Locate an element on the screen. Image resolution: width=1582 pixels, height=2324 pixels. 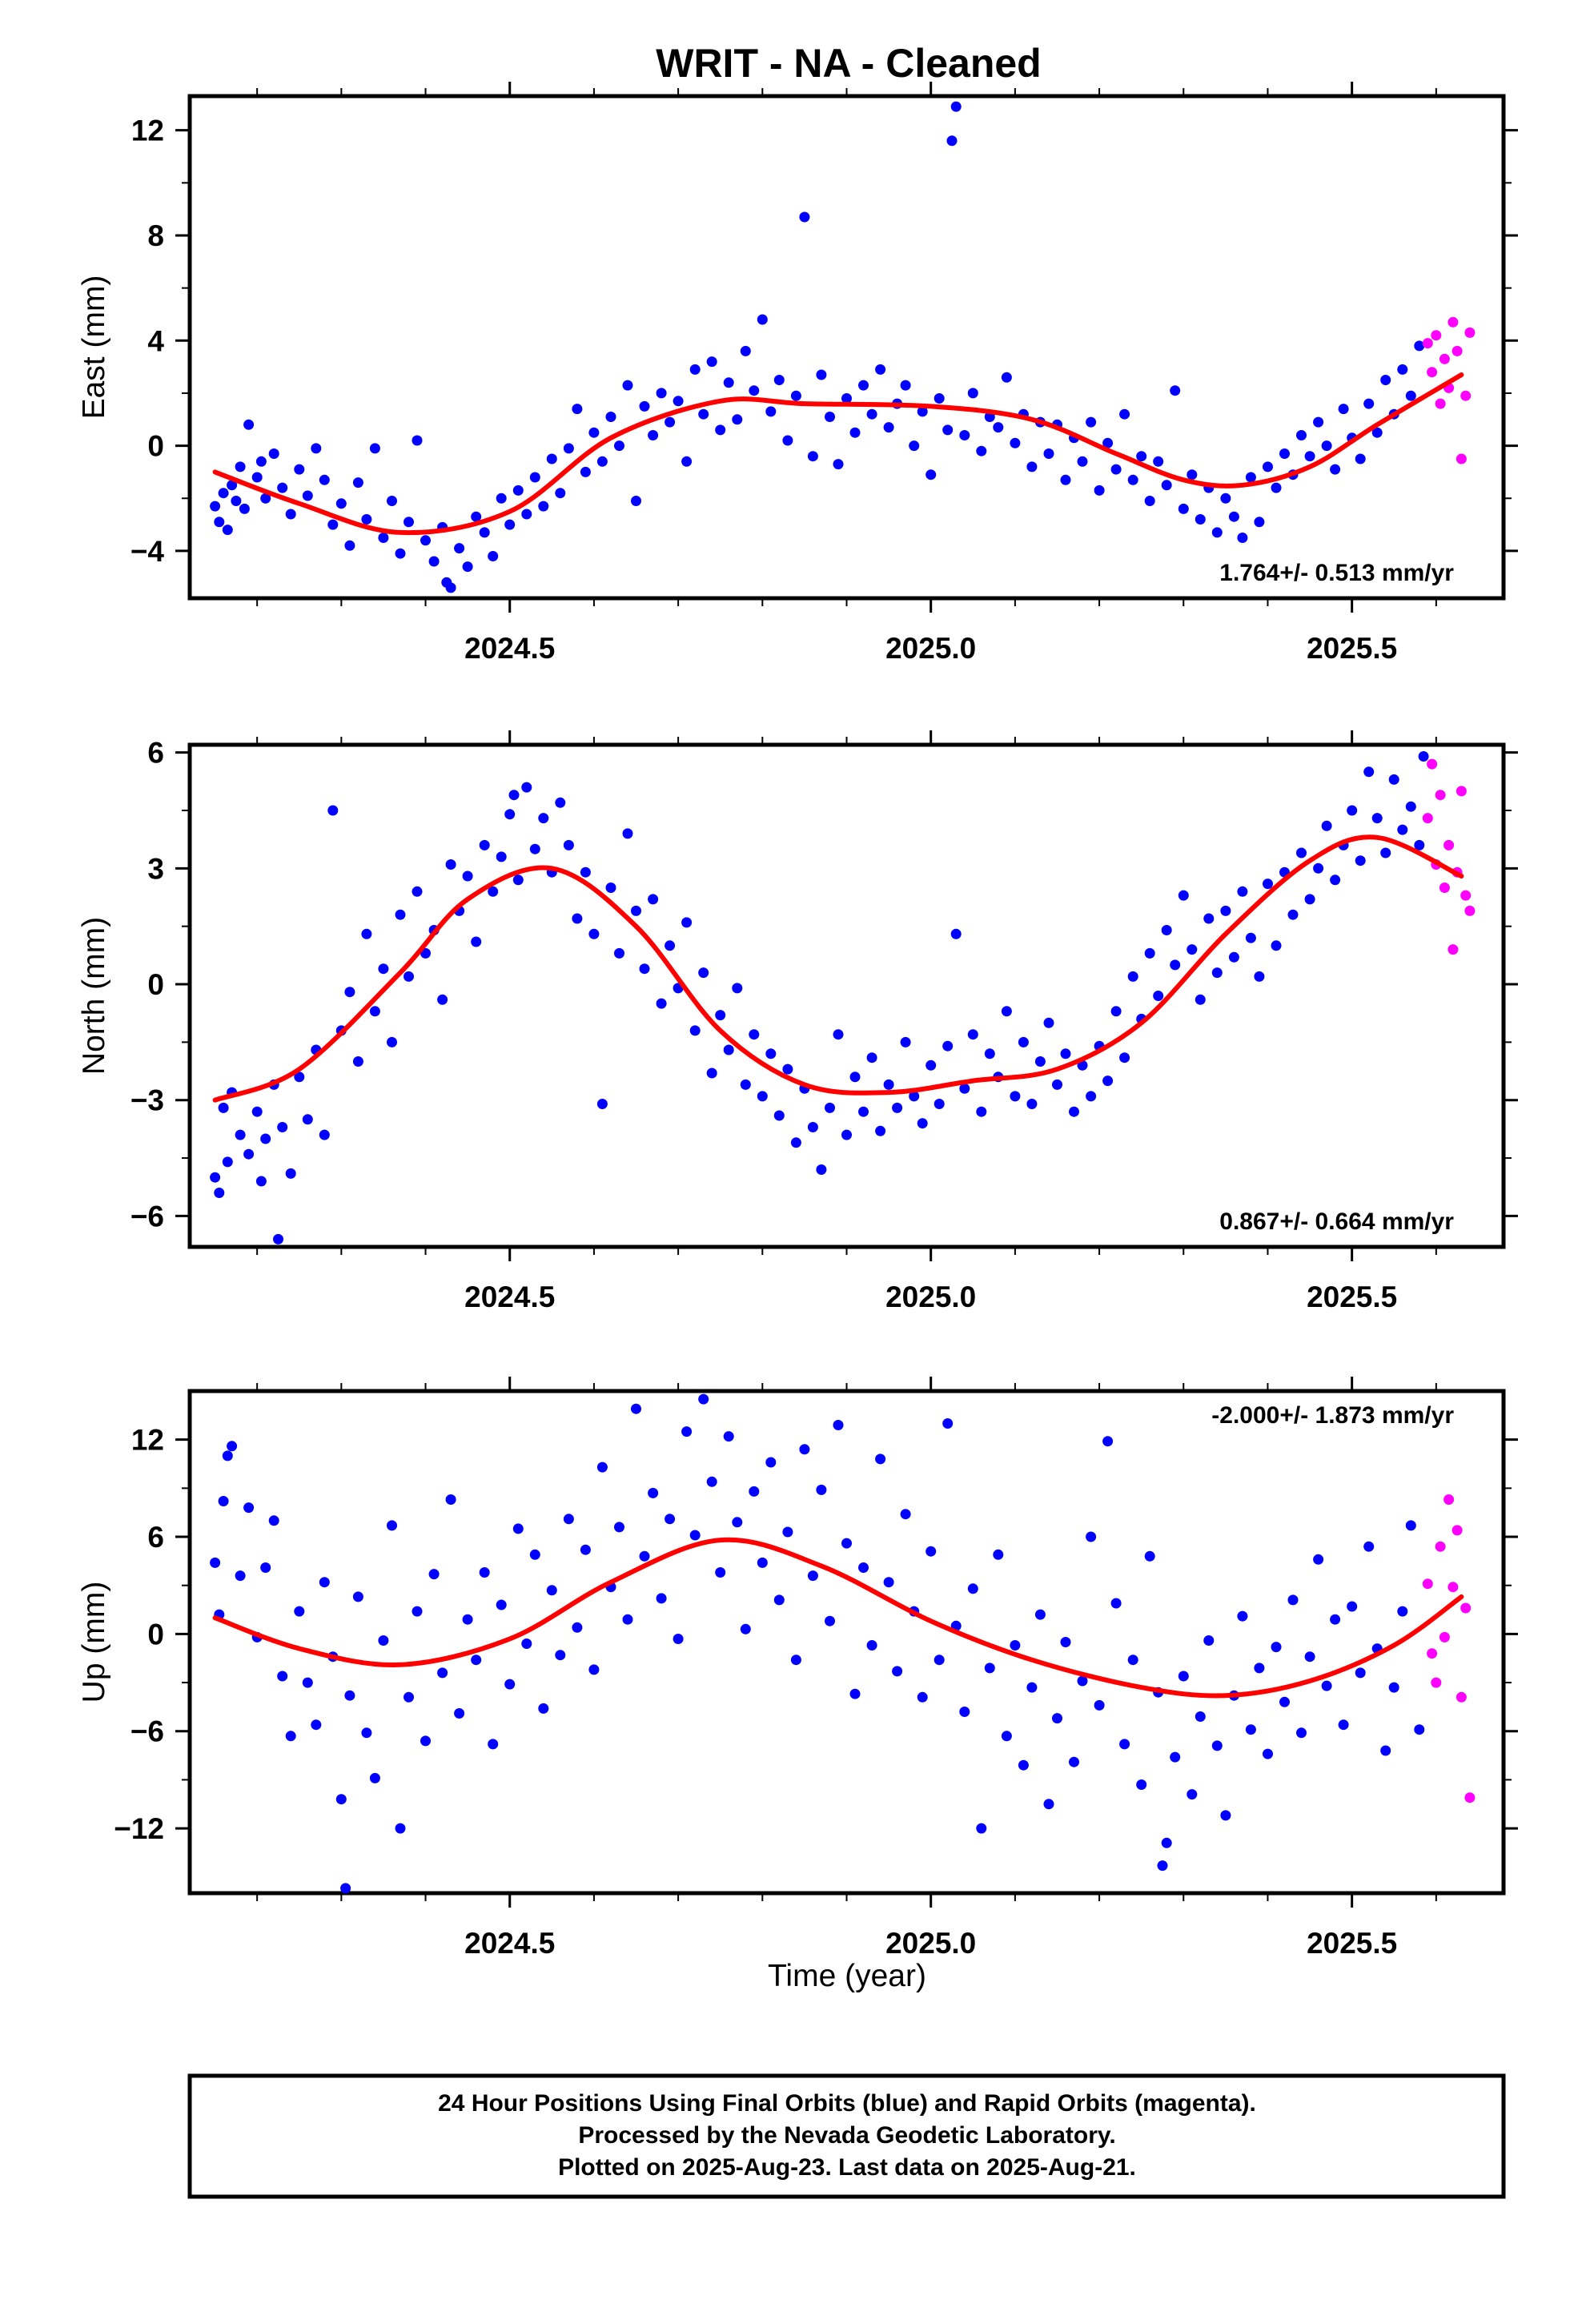
north-y-tick-label: 0 is located at coordinates (155, 985).